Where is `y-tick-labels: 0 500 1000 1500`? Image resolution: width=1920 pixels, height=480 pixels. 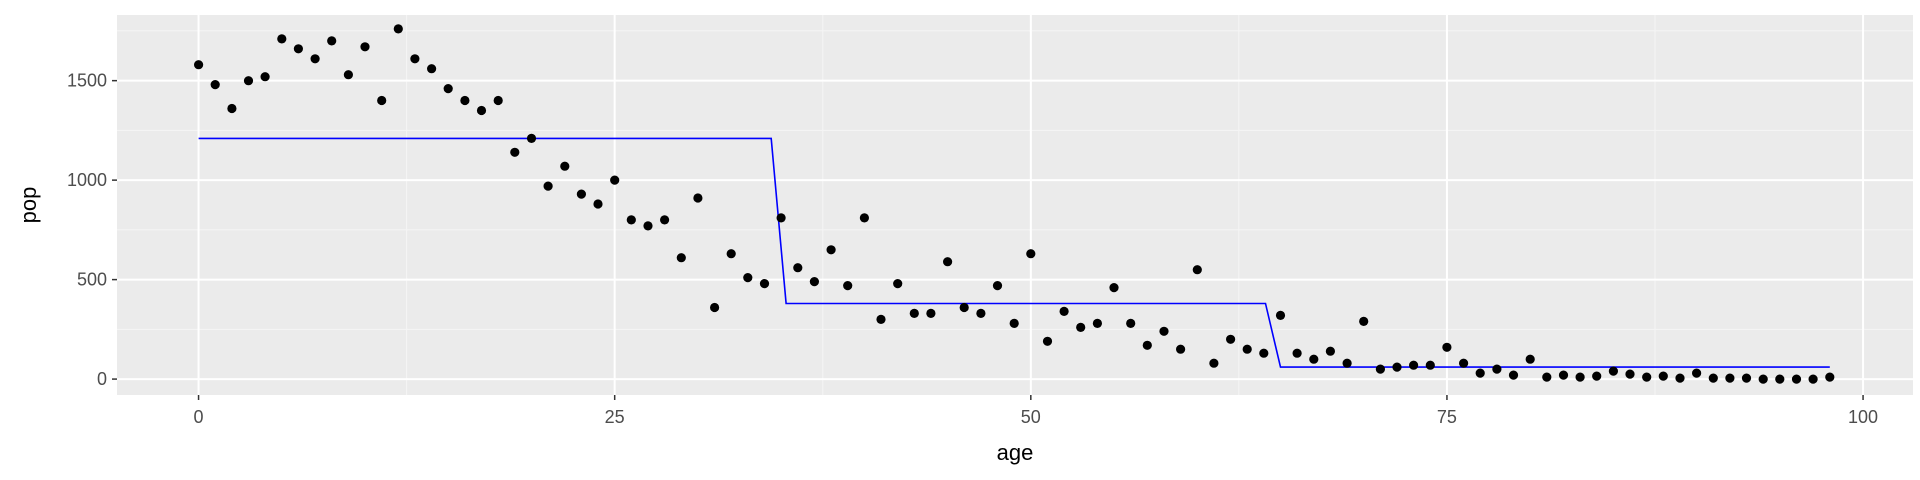
y-tick-labels: 0 500 1000 1500 is located at coordinates (87, 230).